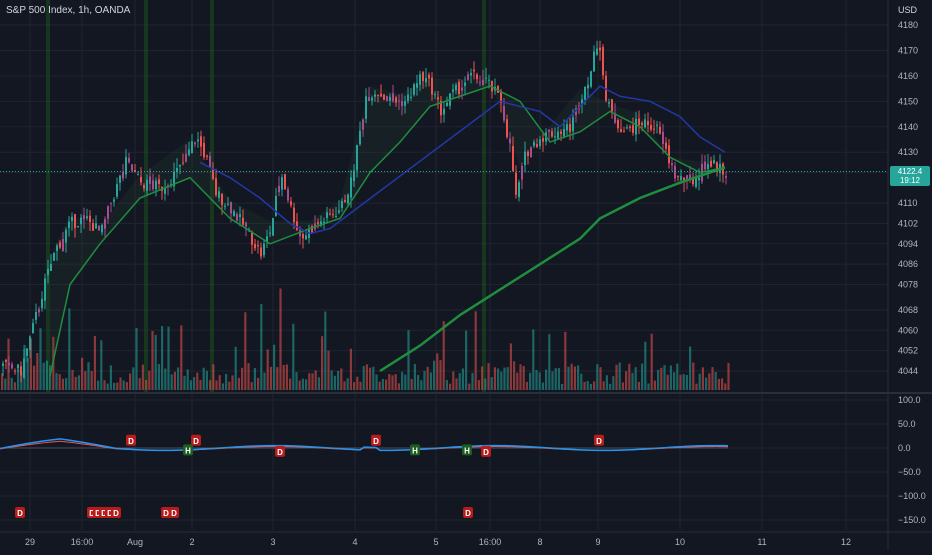 The width and height of the screenshot is (932, 555). Describe the element at coordinates (467, 450) in the screenshot. I see `signal-badge-up` at that location.